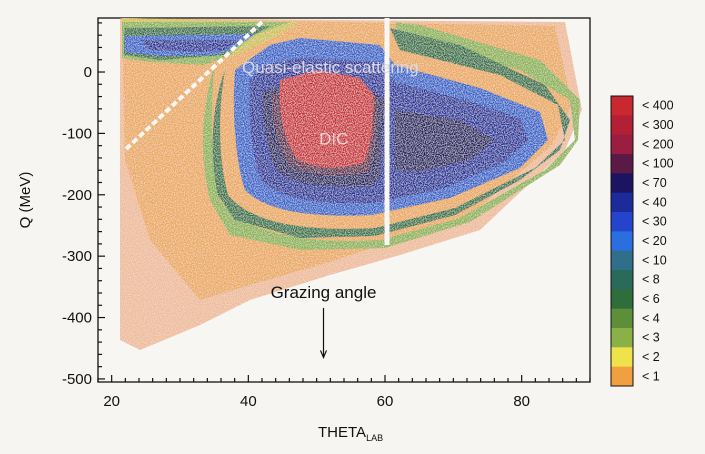 Image resolution: width=705 pixels, height=454 pixels. I want to click on detector-gap-diagonal, so click(193, 86).